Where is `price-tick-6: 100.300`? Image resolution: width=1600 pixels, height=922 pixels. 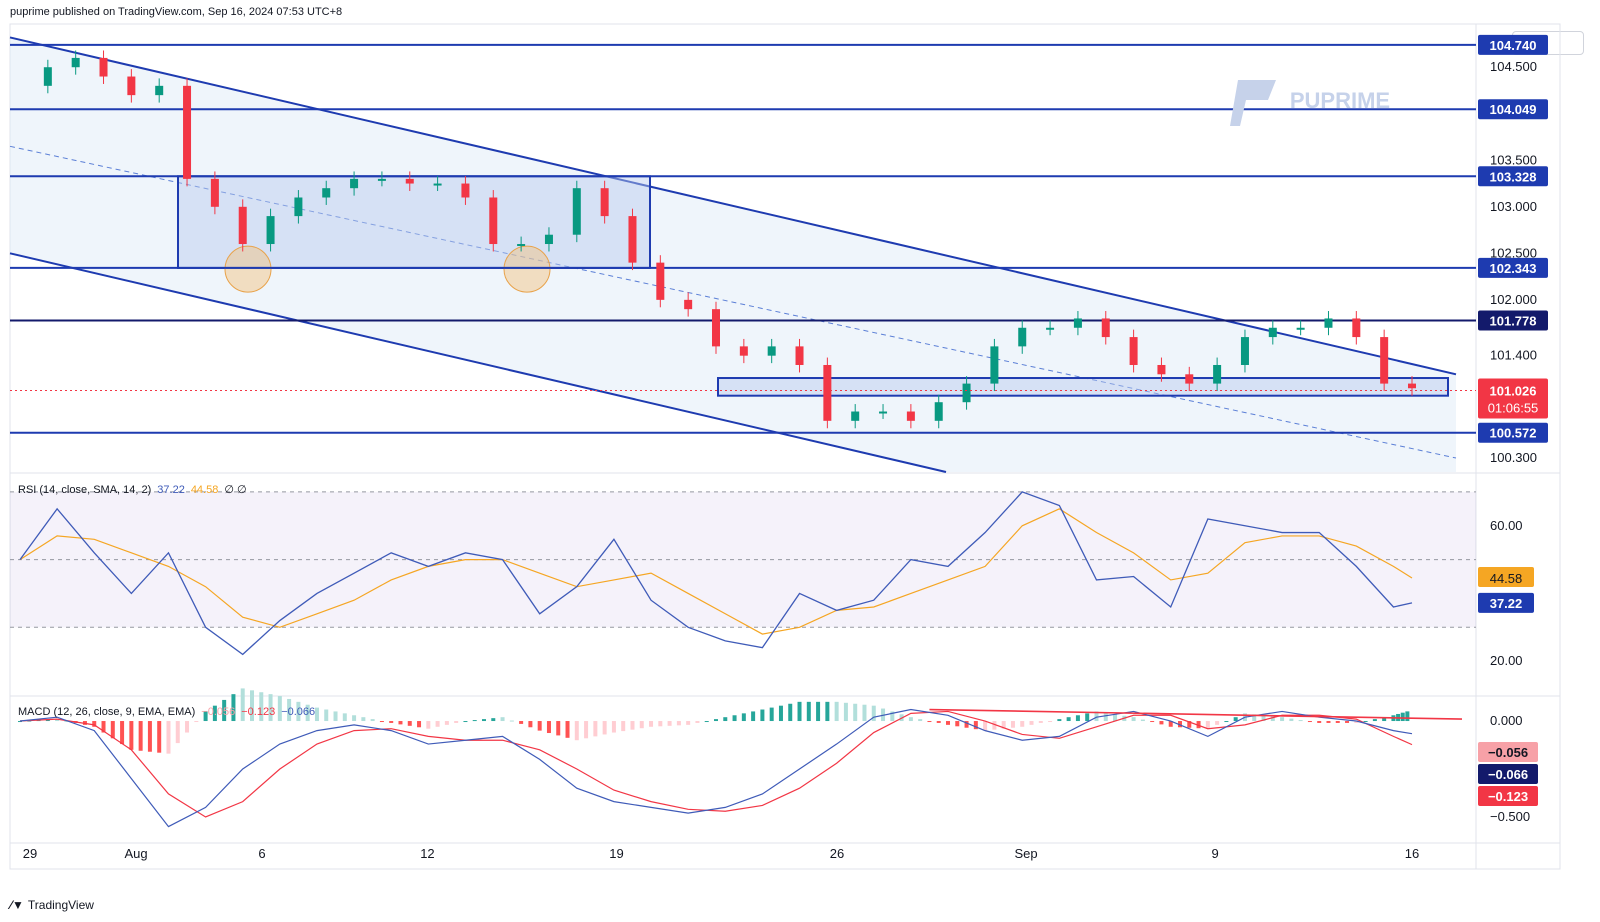 price-tick-6: 100.300 is located at coordinates (1513, 457).